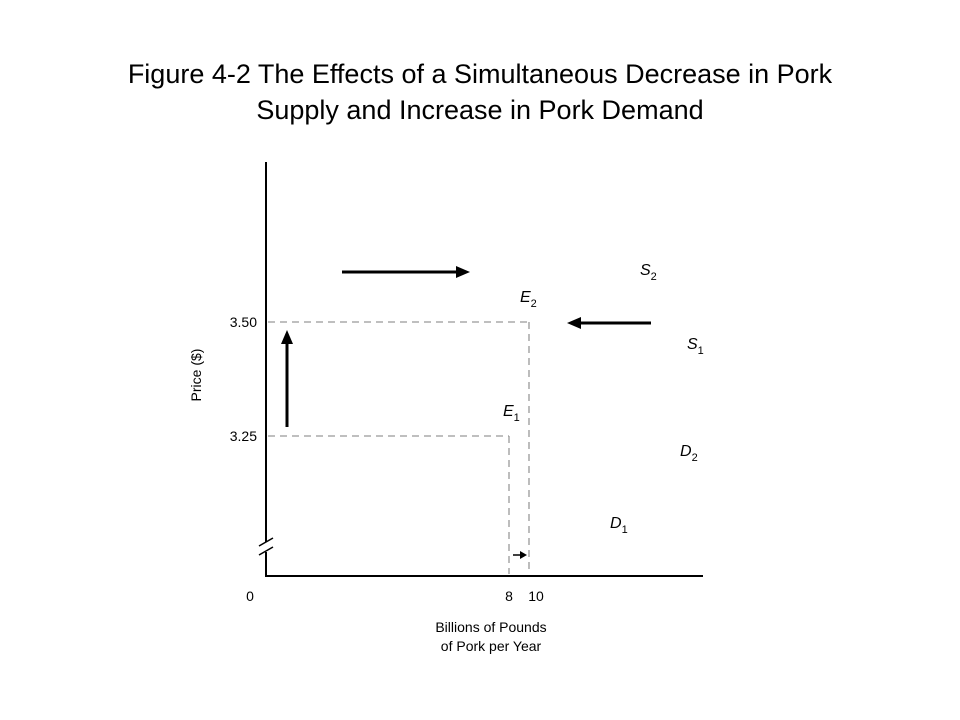  I want to click on y-tick-3-50: 3.50, so click(243, 322).